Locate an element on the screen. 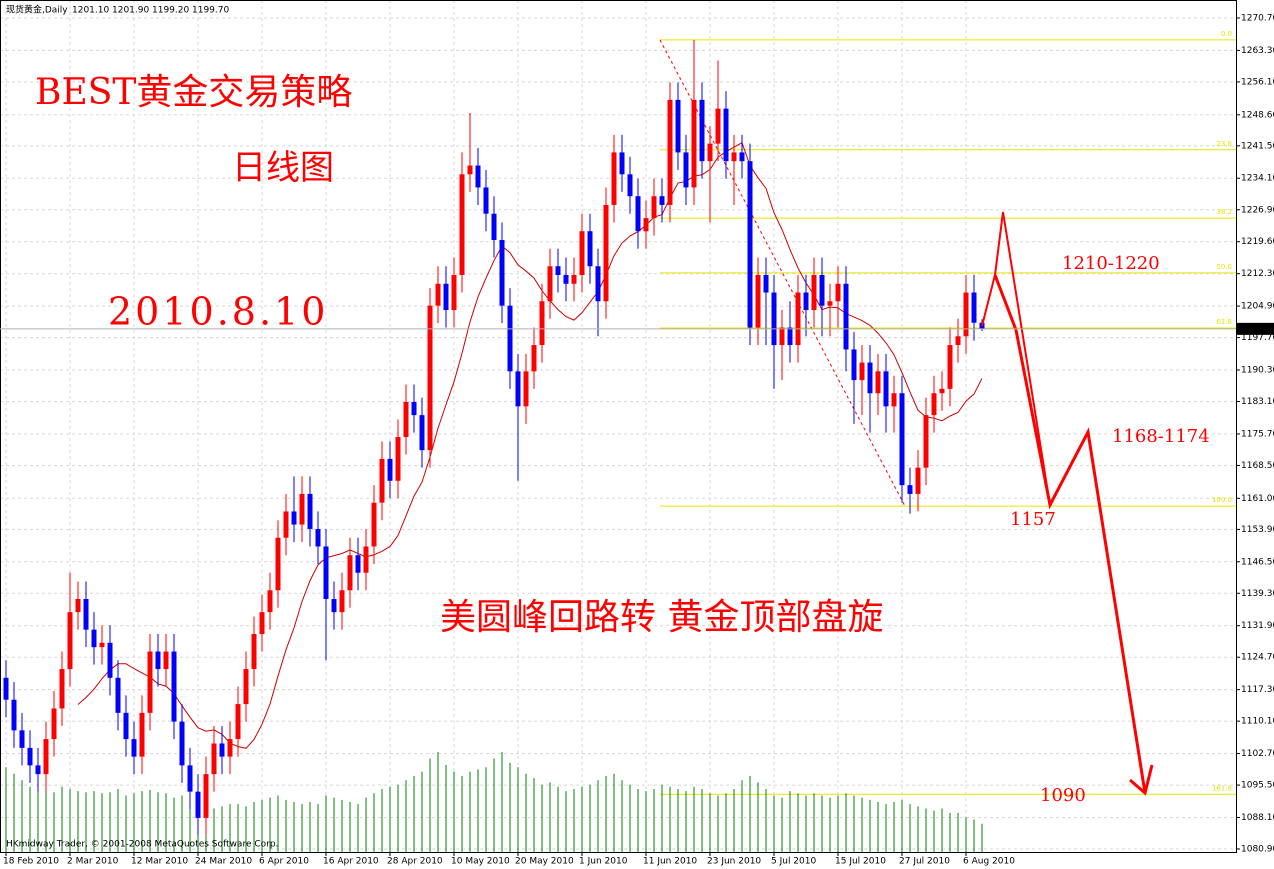  y-tick-label: 1117.30 is located at coordinates (1257, 690).